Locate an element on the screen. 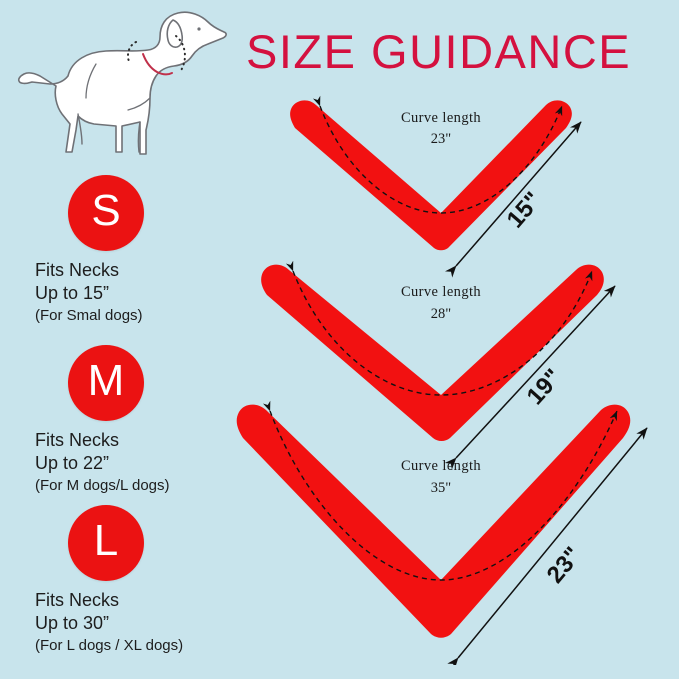  curve-length-value-l: 35" is located at coordinates (441, 488).